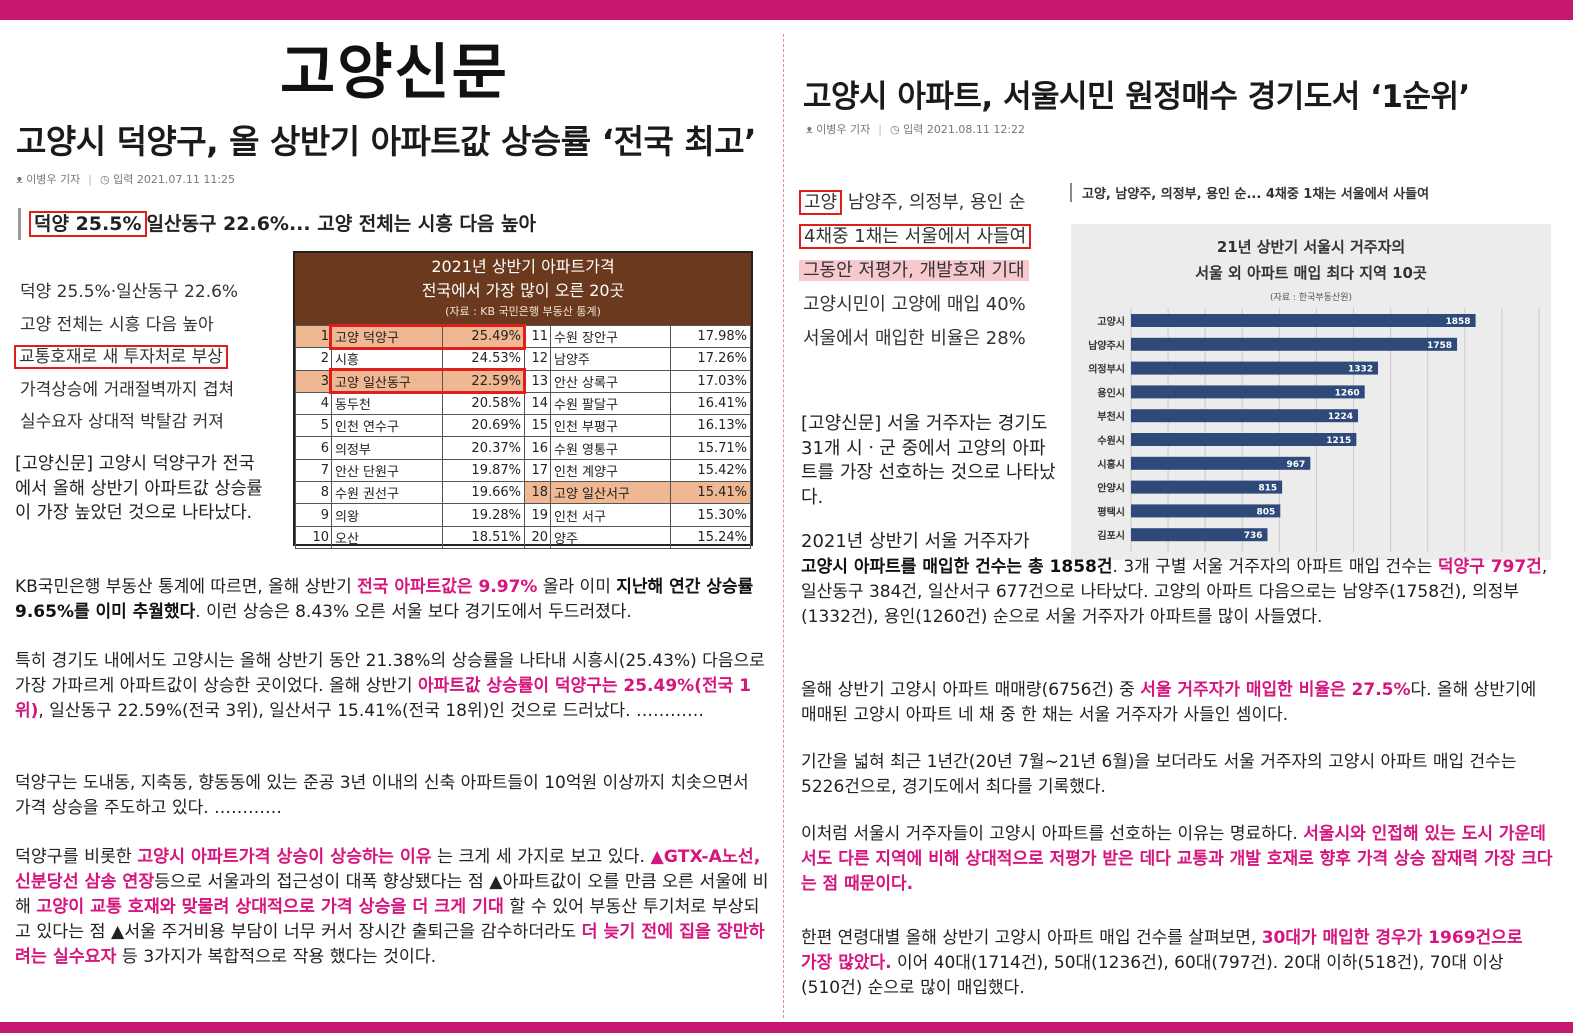  What do you see at coordinates (387, 359) in the screenshot?
I see `region-name: 시흥` at bounding box center [387, 359].